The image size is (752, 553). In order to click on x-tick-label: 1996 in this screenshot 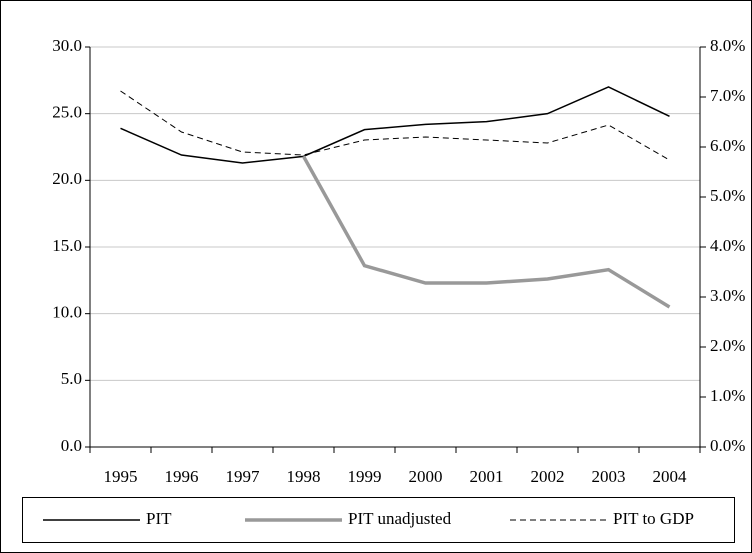, I will do `click(182, 476)`.